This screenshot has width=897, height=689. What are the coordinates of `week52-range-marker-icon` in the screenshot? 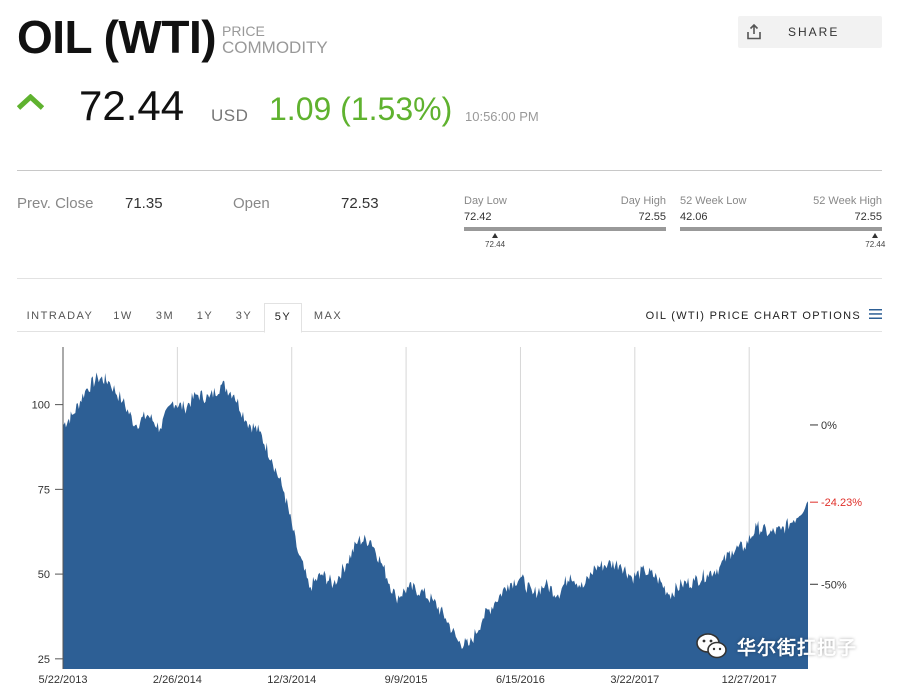 It's located at (875, 235).